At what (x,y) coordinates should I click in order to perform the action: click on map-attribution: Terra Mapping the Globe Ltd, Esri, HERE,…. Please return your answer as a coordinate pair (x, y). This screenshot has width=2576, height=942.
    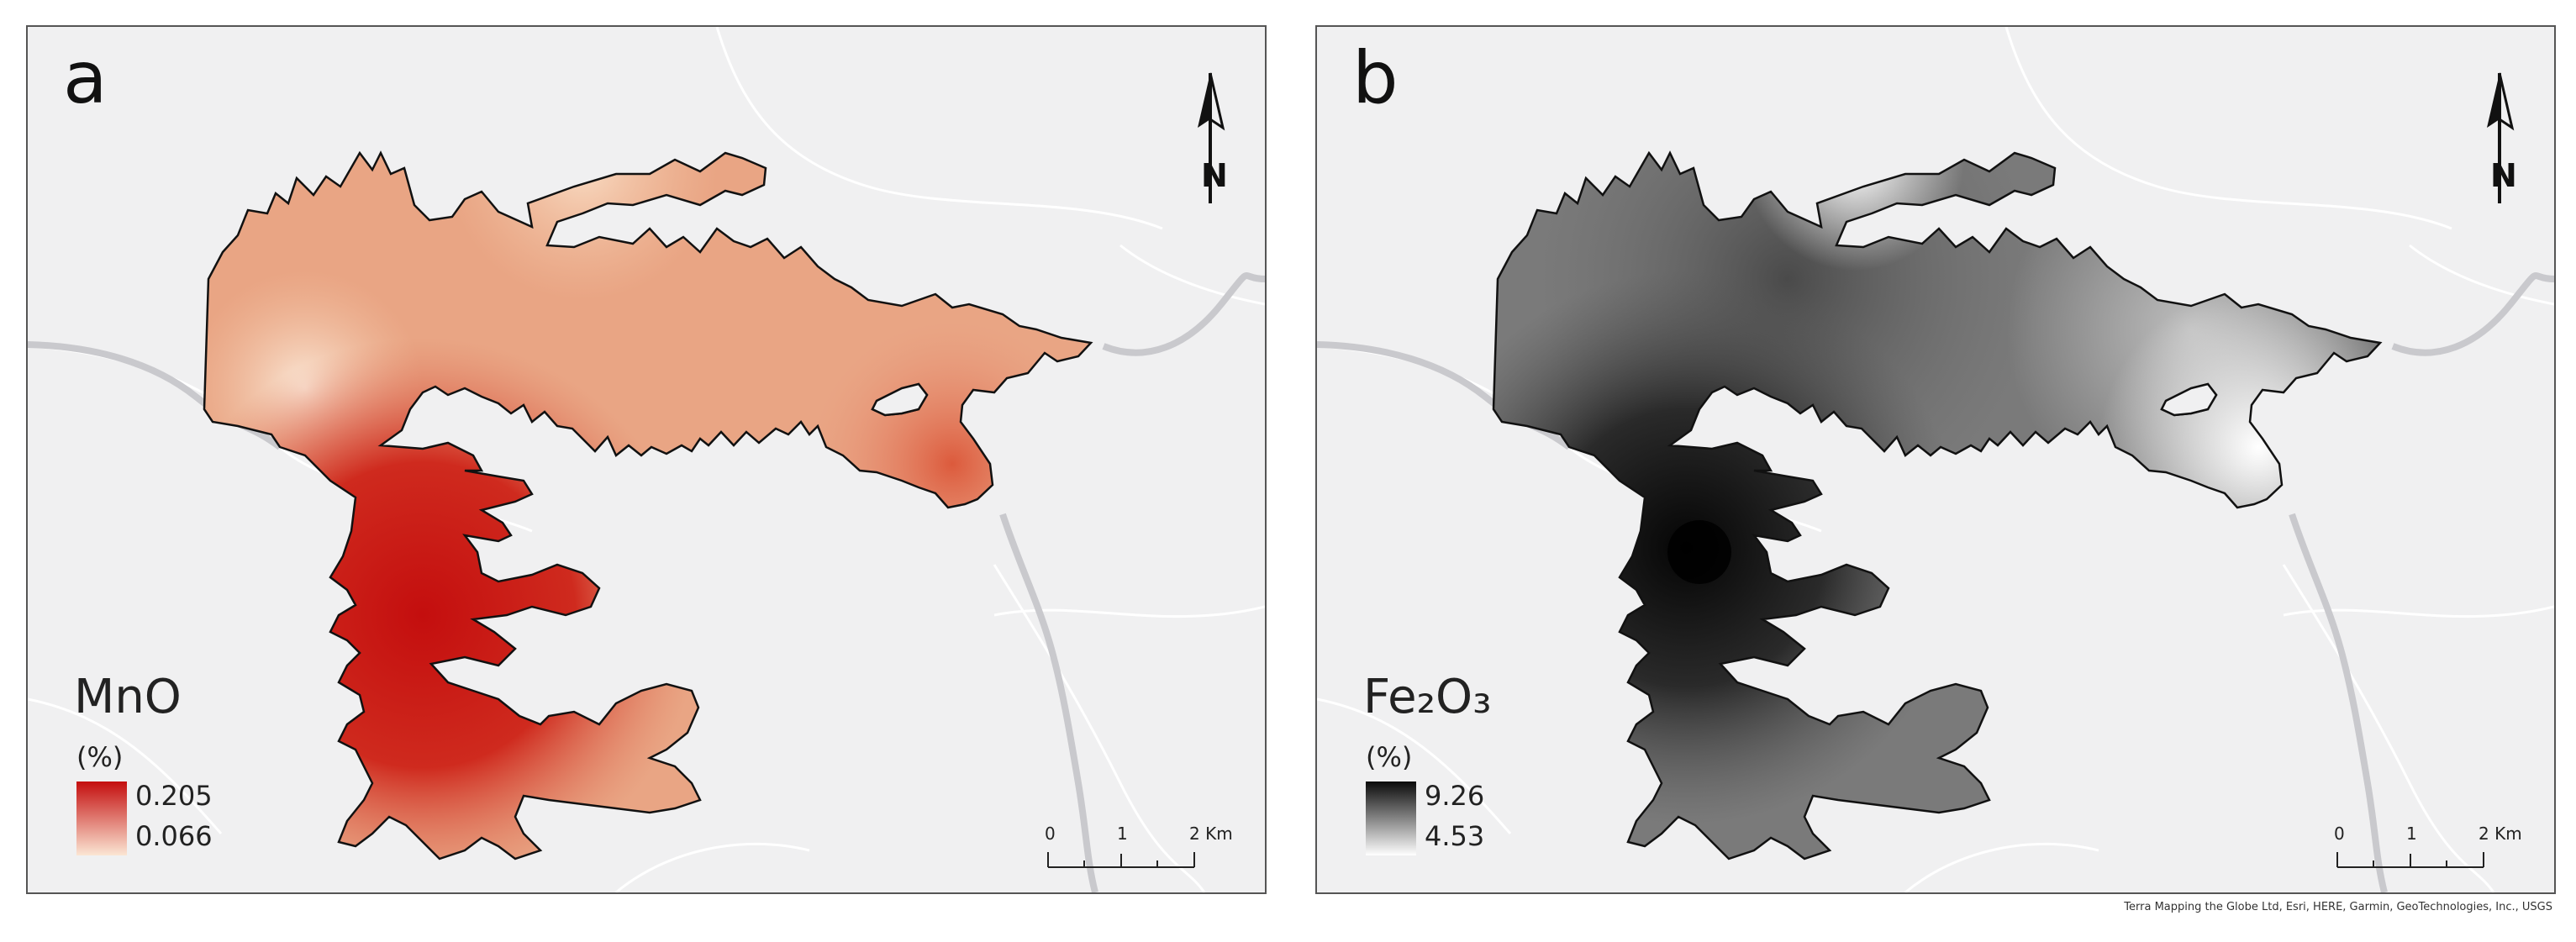
    Looking at the image, I should click on (2338, 907).